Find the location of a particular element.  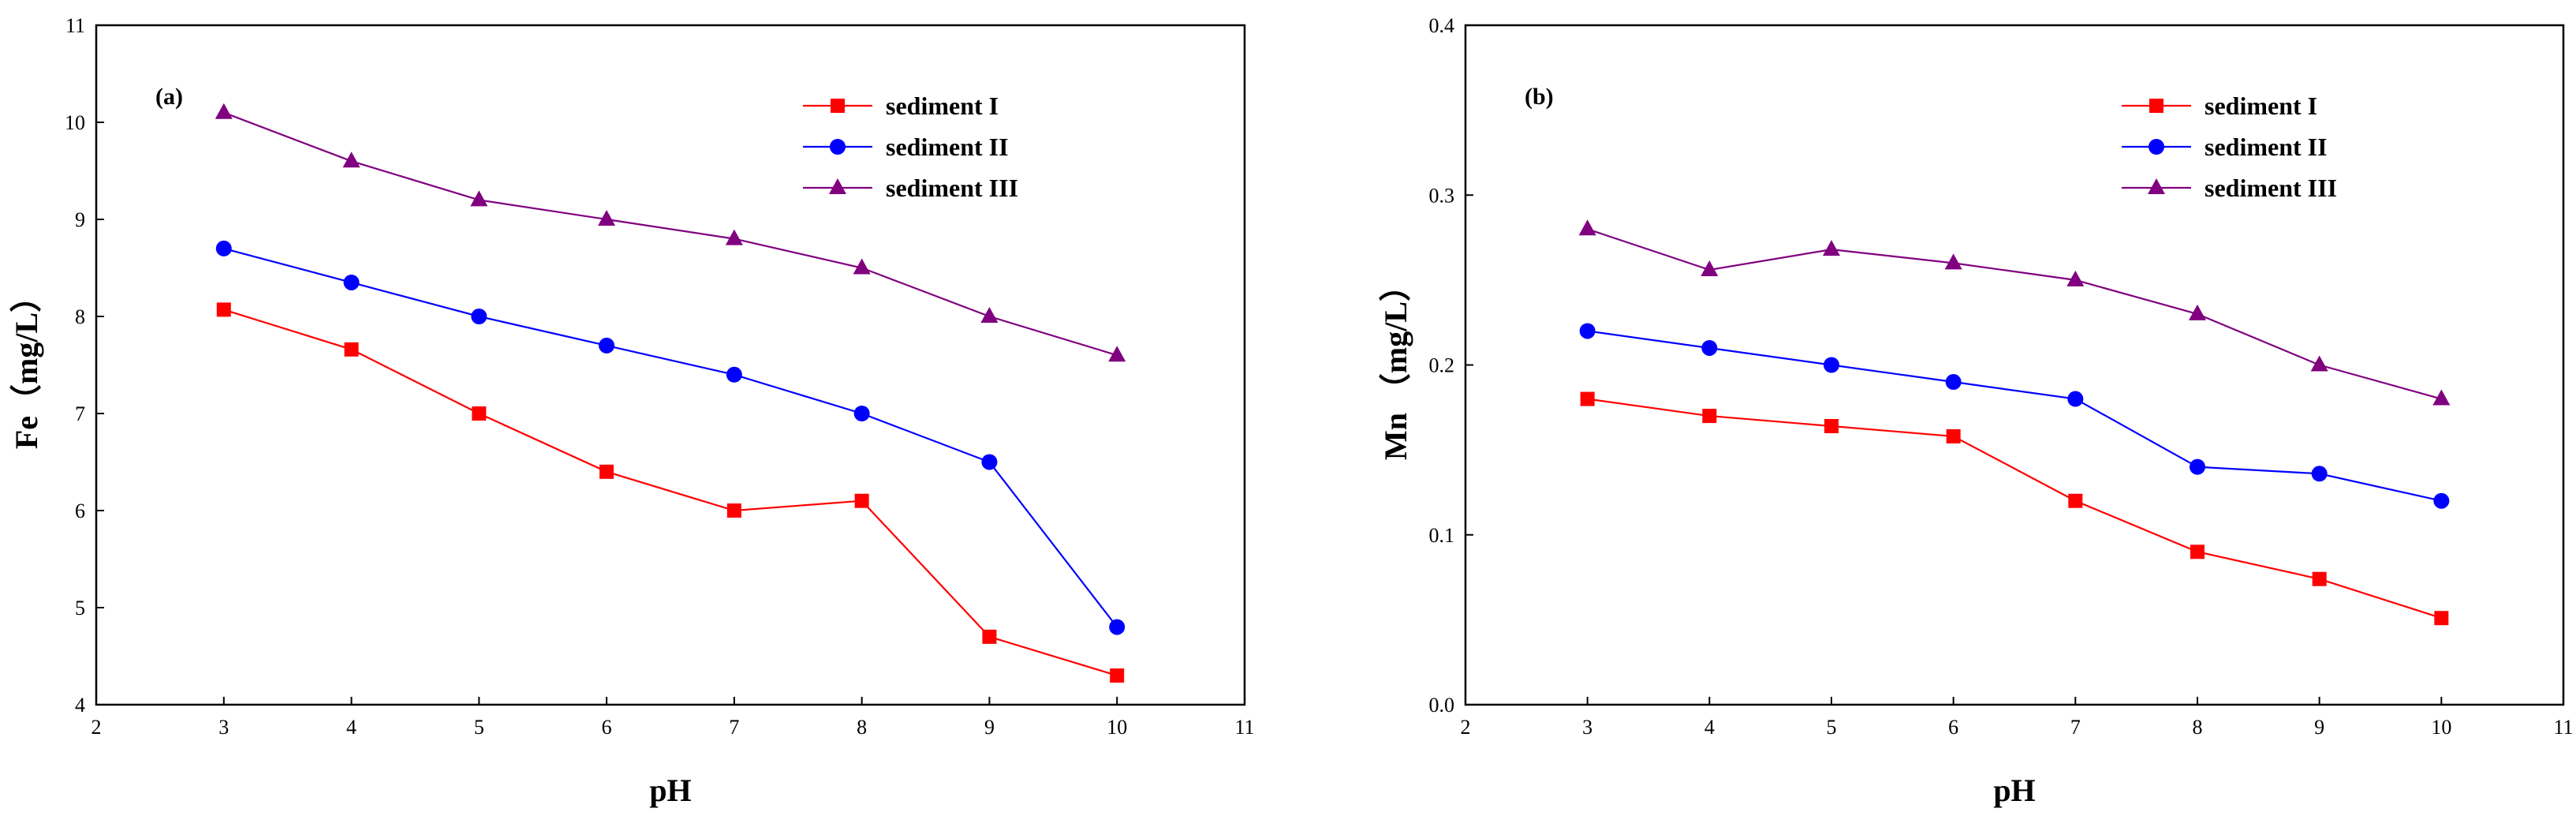

y-tick-label: 6 is located at coordinates (80, 511).